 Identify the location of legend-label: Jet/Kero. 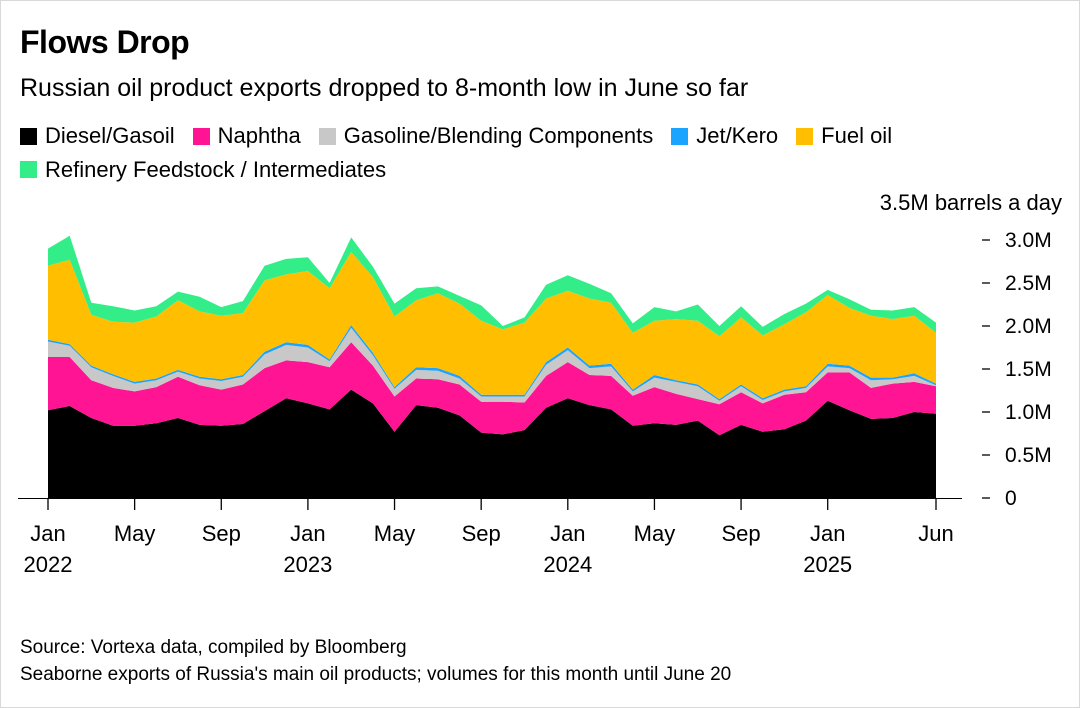
(737, 135).